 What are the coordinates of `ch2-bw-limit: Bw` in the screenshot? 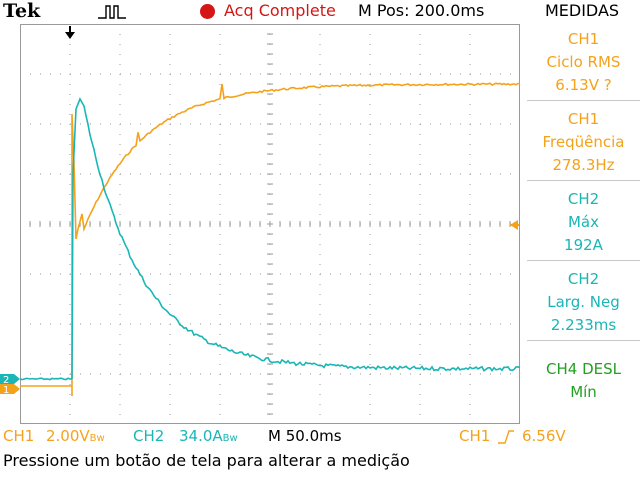 It's located at (230, 438).